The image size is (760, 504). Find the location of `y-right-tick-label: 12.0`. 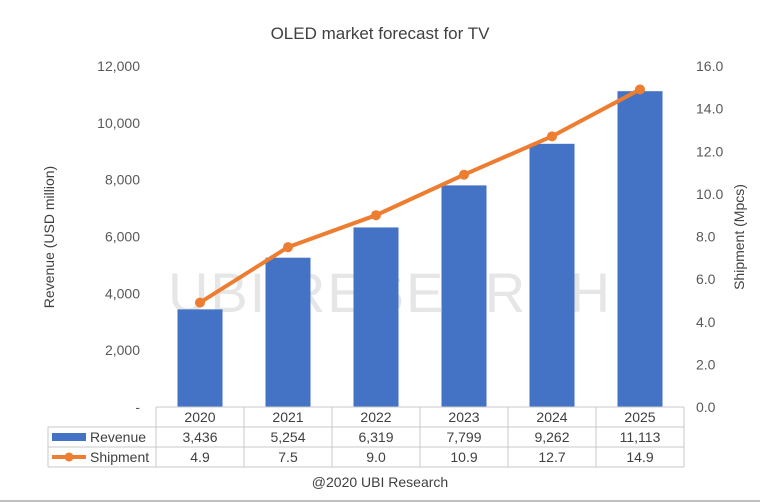

y-right-tick-label: 12.0 is located at coordinates (709, 151).